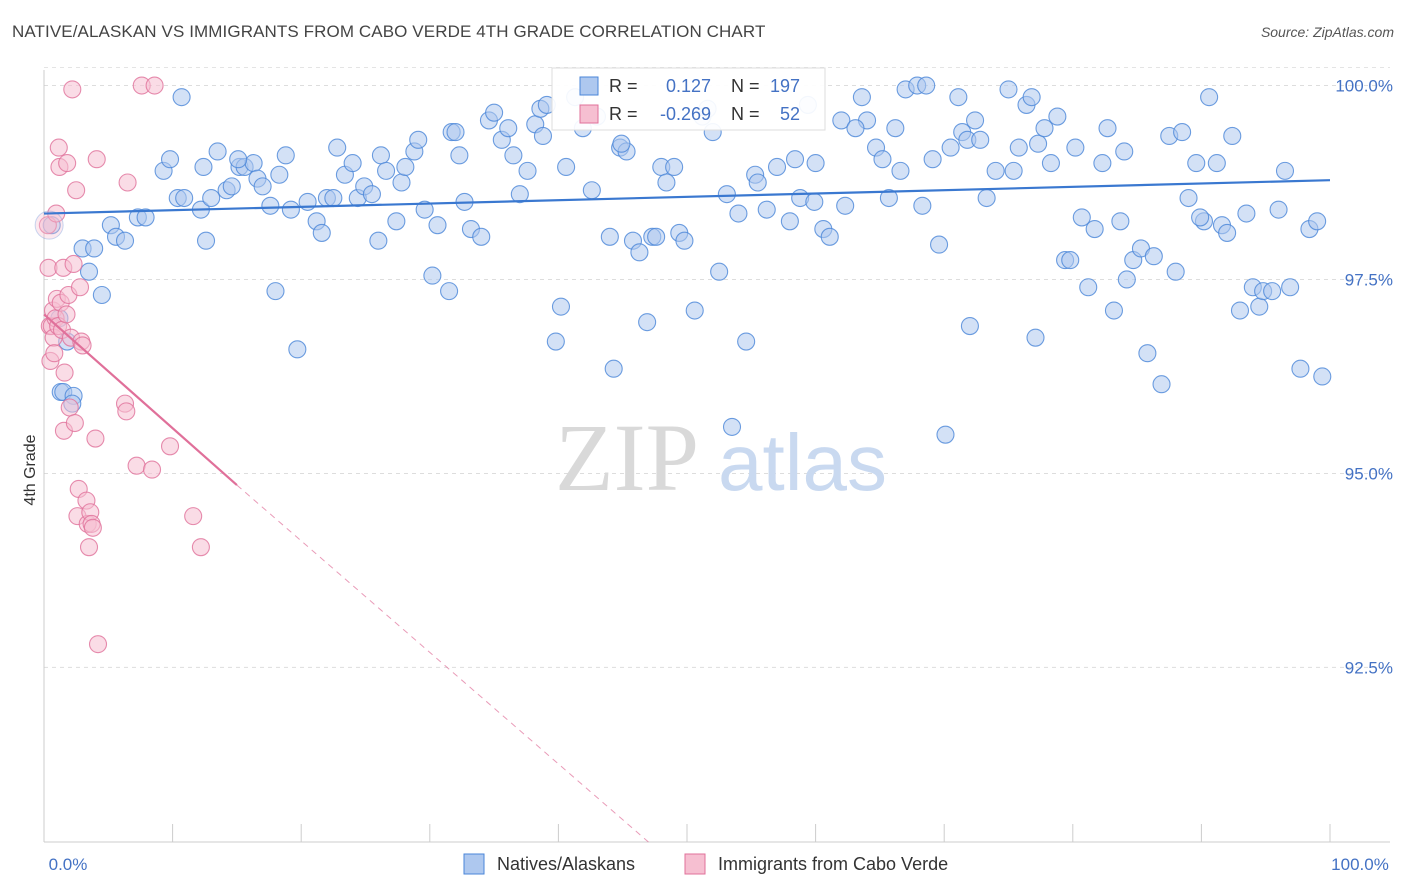 The height and width of the screenshot is (892, 1406). I want to click on y-tick-label: 97.5%, so click(1369, 279).